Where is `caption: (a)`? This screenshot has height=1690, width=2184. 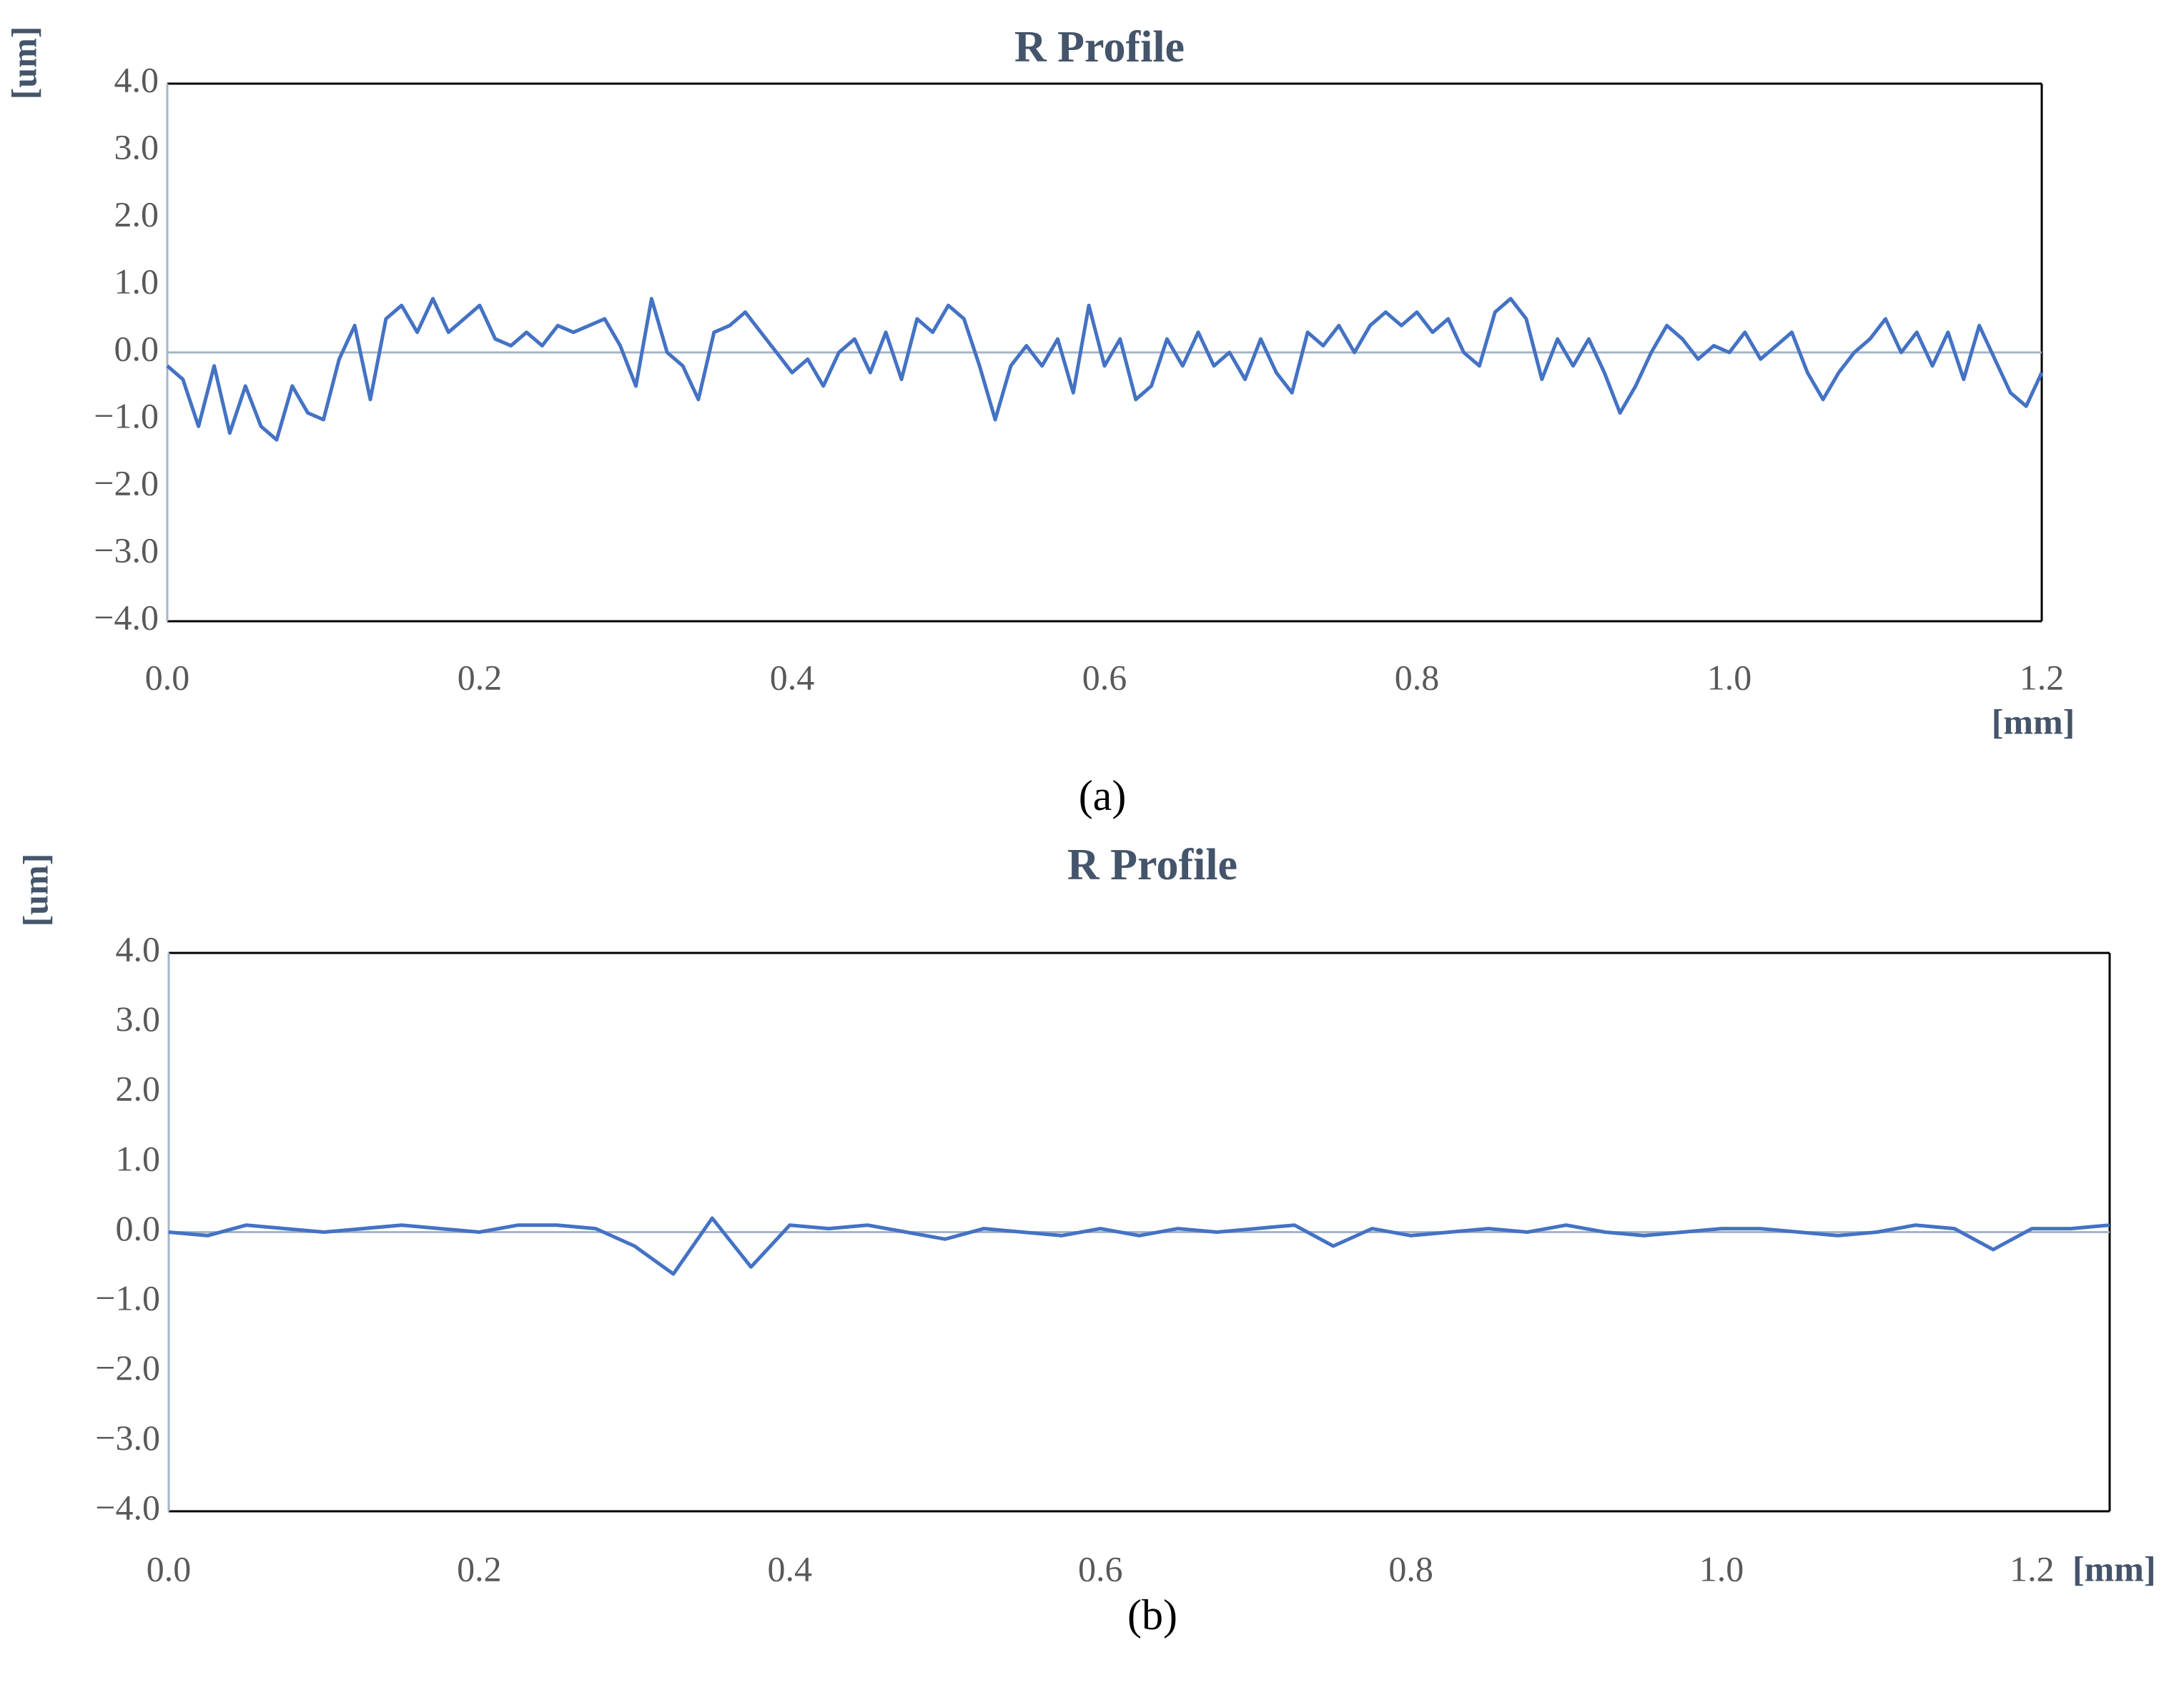
caption: (a) is located at coordinates (1103, 795).